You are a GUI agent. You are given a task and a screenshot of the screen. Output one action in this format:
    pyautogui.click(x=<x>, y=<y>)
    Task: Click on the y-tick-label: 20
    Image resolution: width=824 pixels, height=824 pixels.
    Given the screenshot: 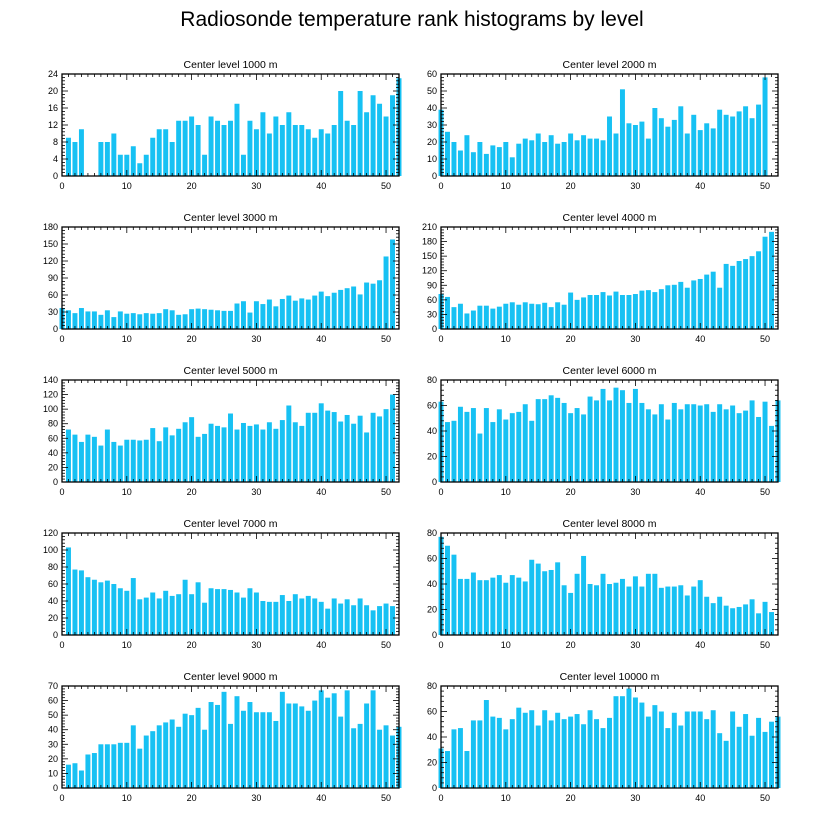 What is the action you would take?
    pyautogui.click(x=53, y=618)
    